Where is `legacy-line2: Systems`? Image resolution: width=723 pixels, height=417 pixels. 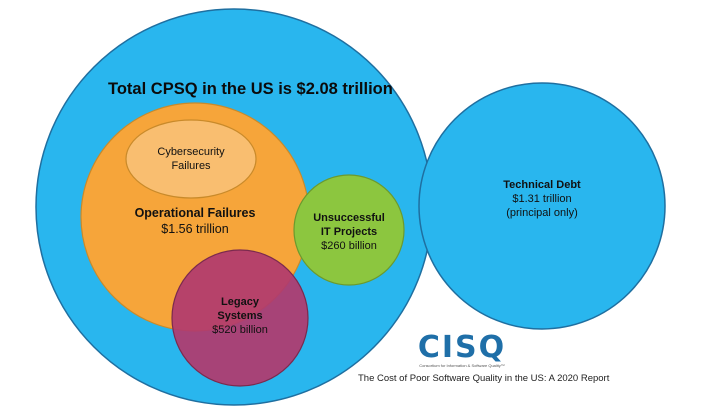 legacy-line2: Systems is located at coordinates (240, 315).